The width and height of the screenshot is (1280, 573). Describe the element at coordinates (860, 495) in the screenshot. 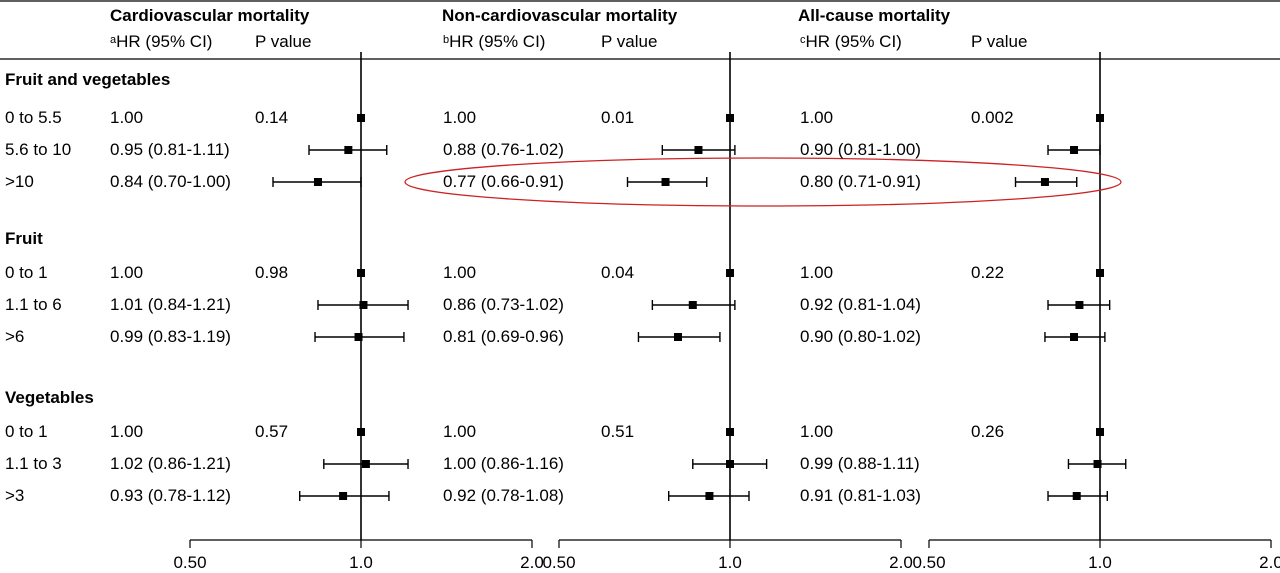

I see `hr-ci-value: 0.91 (0.81-1.03)` at that location.